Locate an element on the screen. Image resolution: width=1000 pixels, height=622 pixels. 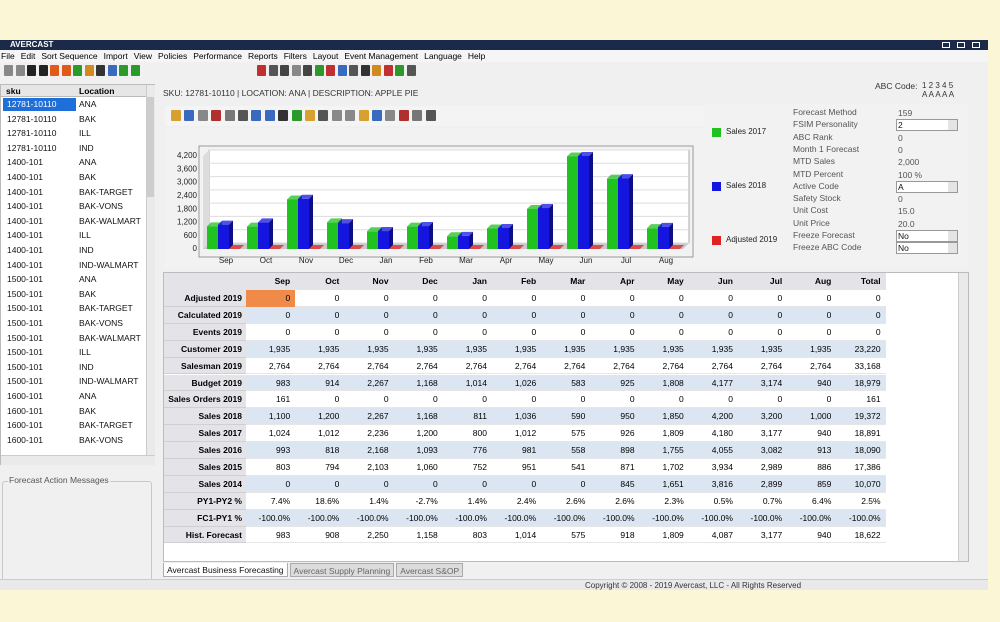
table-cell: 803 is located at coordinates (479, 534).